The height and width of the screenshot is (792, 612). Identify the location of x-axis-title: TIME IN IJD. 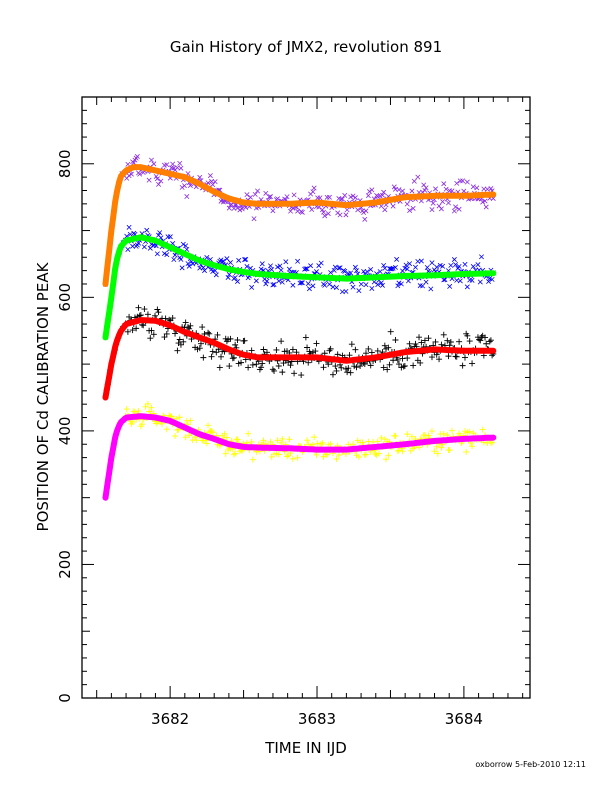
(305, 748).